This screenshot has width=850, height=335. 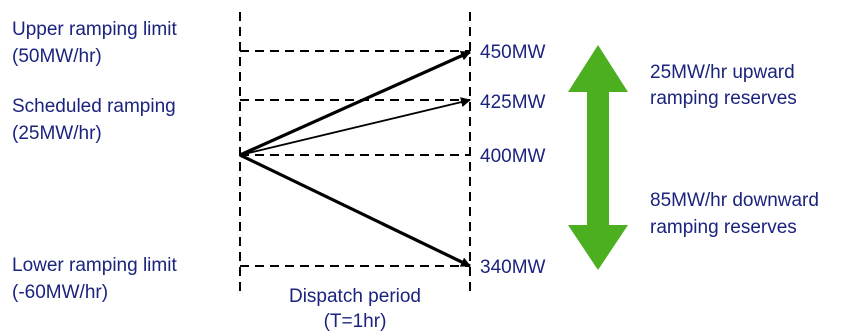 What do you see at coordinates (355, 296) in the screenshot?
I see `dispatch-period-label: Dispatch period` at bounding box center [355, 296].